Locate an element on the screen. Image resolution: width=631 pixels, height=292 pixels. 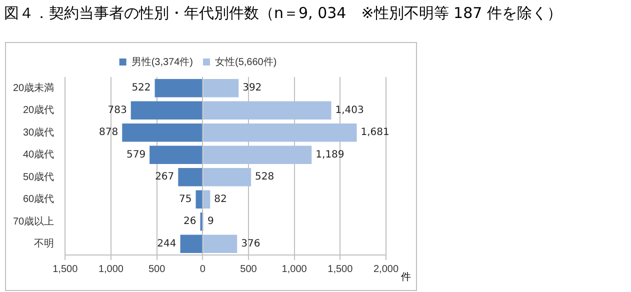
data-label: 1,681 is located at coordinates (375, 132).